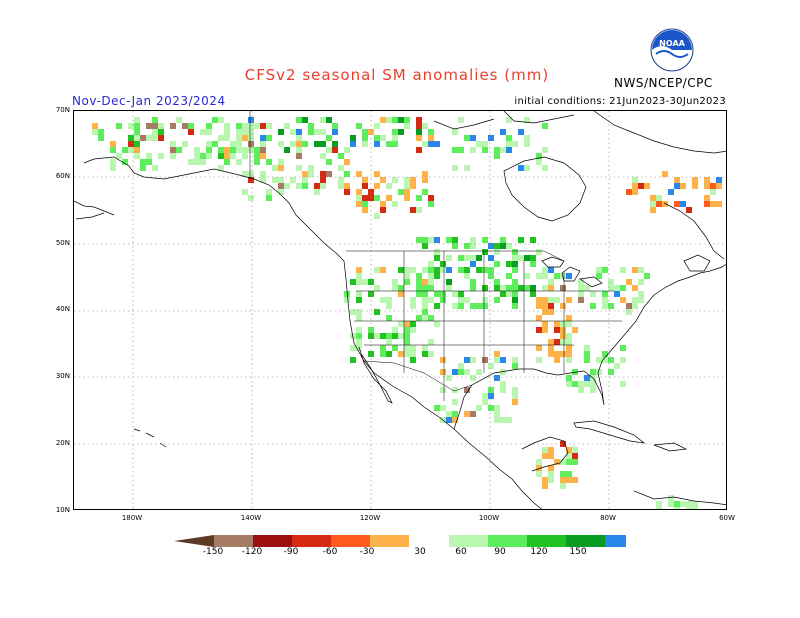 The height and width of the screenshot is (618, 800). Describe the element at coordinates (62, 243) in the screenshot. I see `lat-label: 50N` at that location.